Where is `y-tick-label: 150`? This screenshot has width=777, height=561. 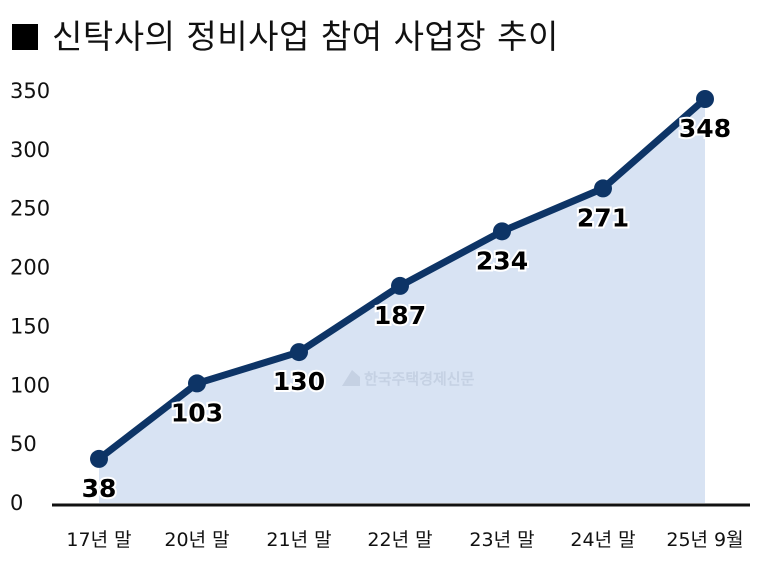
y-tick-label: 150 is located at coordinates (30, 326).